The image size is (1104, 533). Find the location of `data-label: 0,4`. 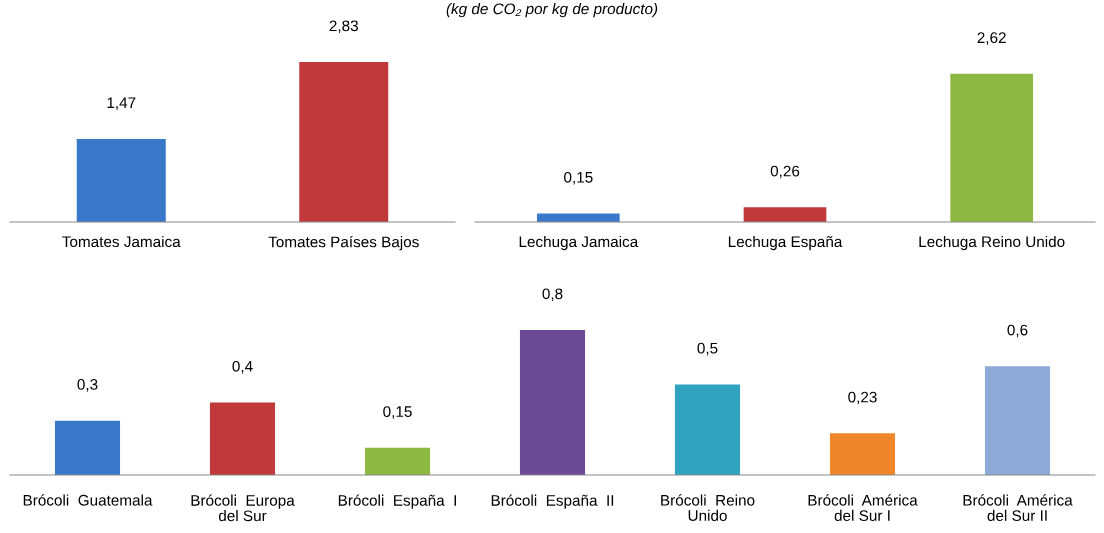

data-label: 0,4 is located at coordinates (242, 367).